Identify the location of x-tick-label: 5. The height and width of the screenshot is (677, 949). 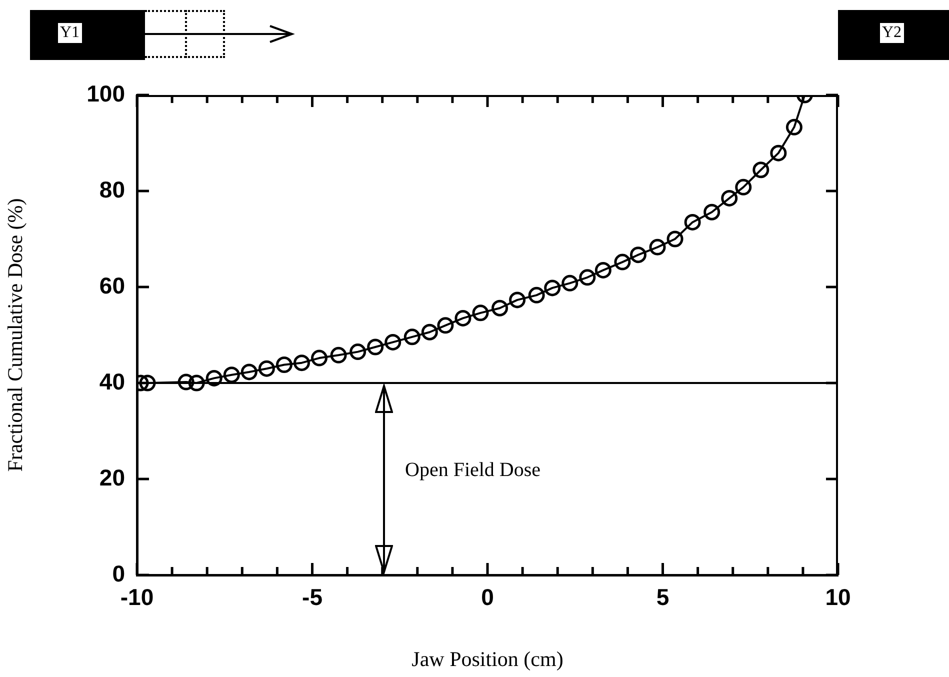
(663, 597).